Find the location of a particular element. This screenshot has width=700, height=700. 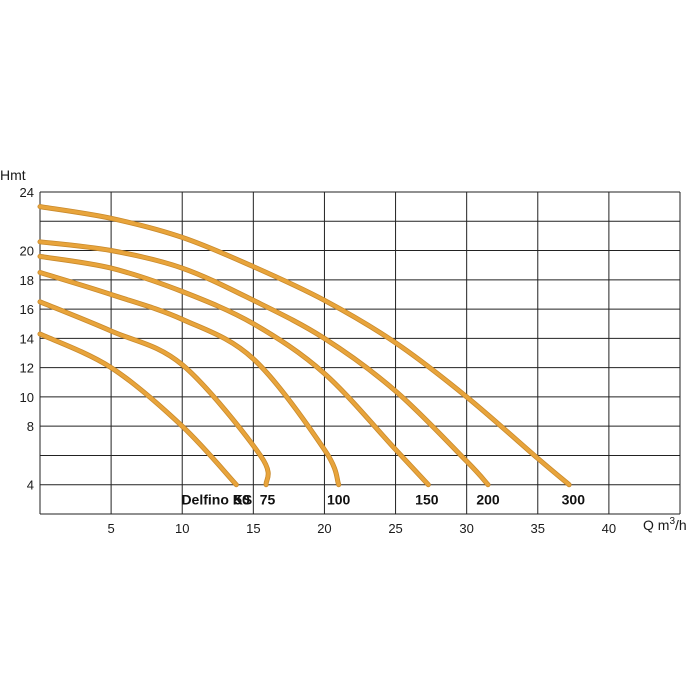

y-tick-label: 14 is located at coordinates (27, 338).